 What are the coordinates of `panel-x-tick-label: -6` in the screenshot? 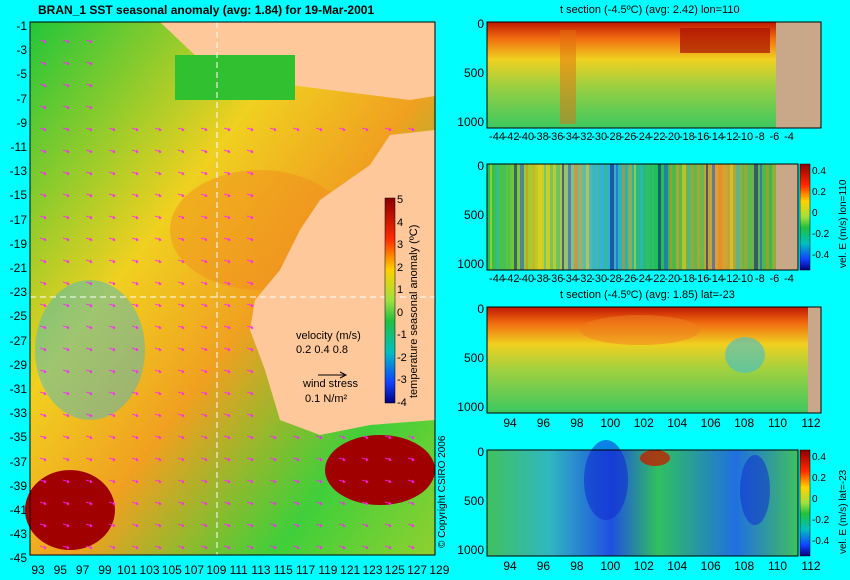 It's located at (774, 137).